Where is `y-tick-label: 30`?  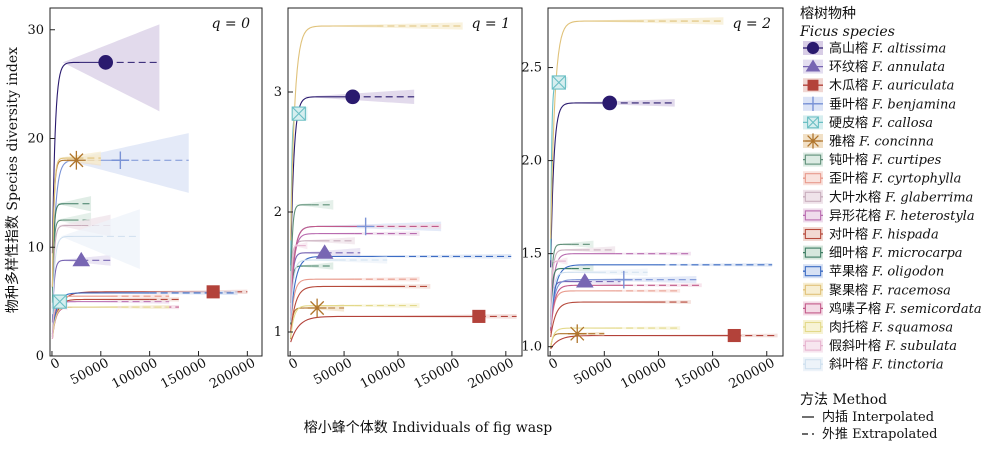
y-tick-label: 30 is located at coordinates (35, 30).